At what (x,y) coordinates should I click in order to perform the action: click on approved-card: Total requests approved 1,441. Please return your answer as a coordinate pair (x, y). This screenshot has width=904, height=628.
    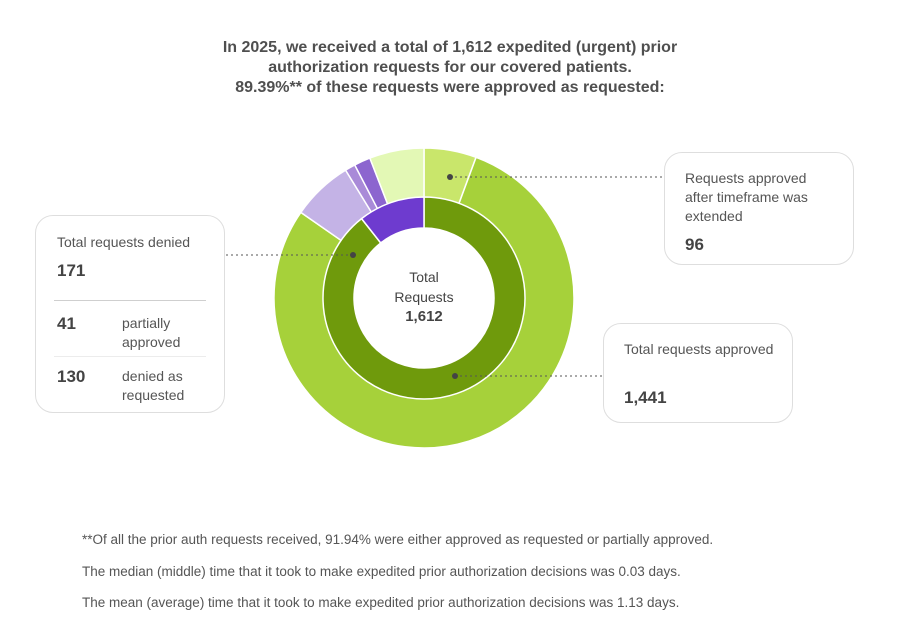
    Looking at the image, I should click on (698, 373).